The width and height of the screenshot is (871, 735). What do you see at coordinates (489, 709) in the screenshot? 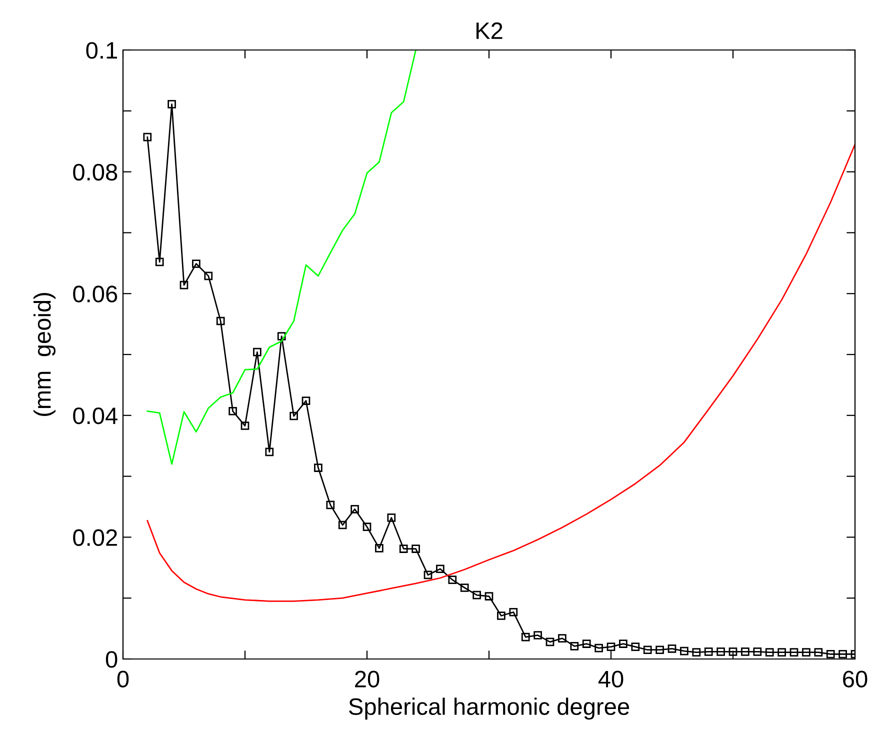
I see `x-axis-title: Spherical harmonic degree` at bounding box center [489, 709].